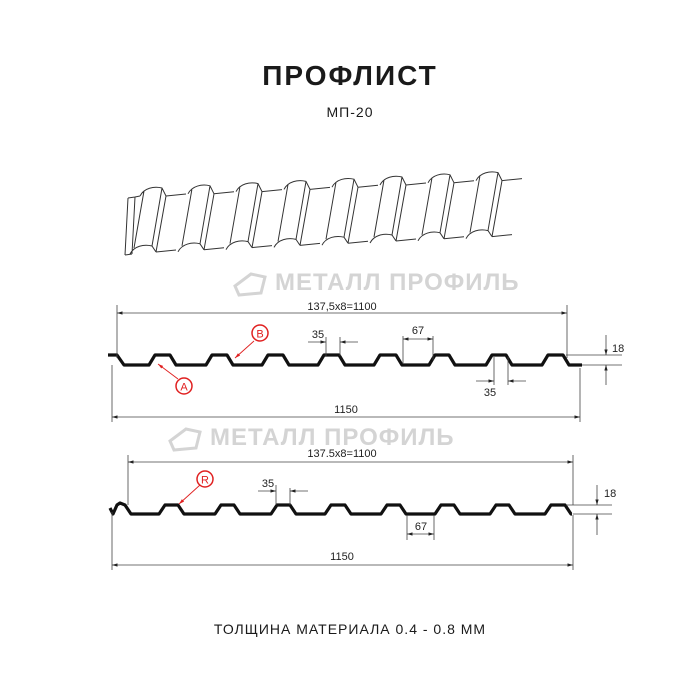 The width and height of the screenshot is (700, 700). What do you see at coordinates (205, 481) in the screenshot?
I see `svg-text: R` at bounding box center [205, 481].